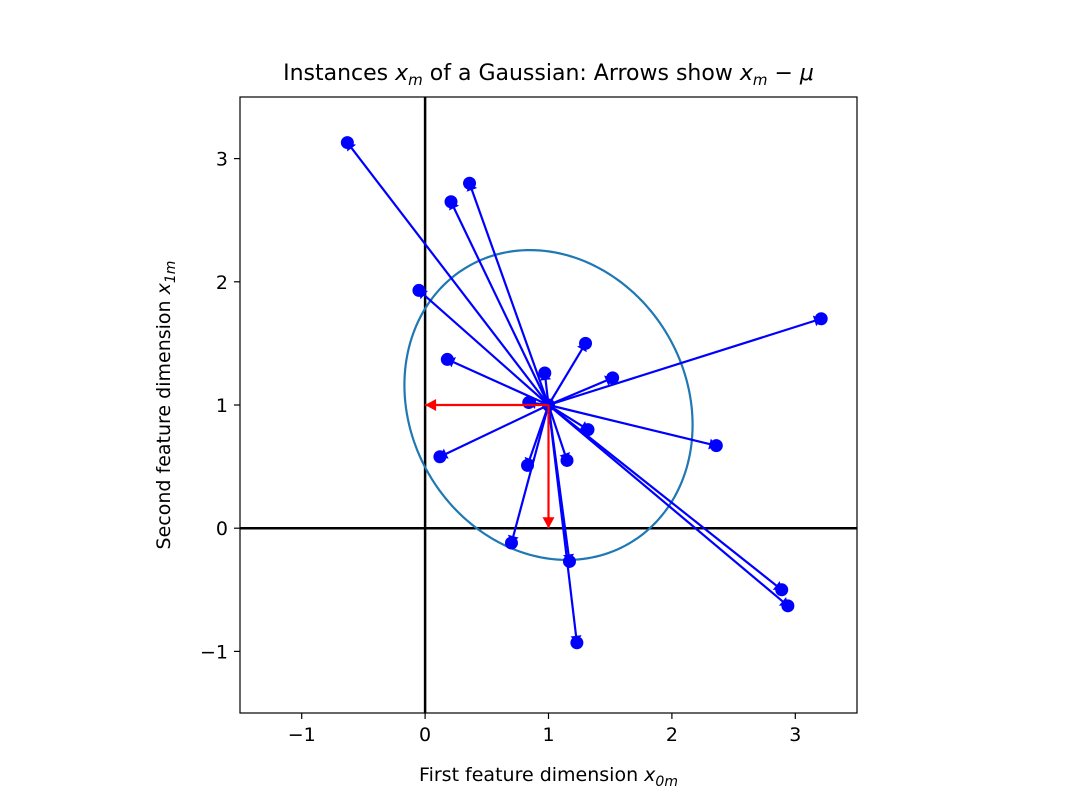  I want to click on covariance-ellipse, so click(548, 405).